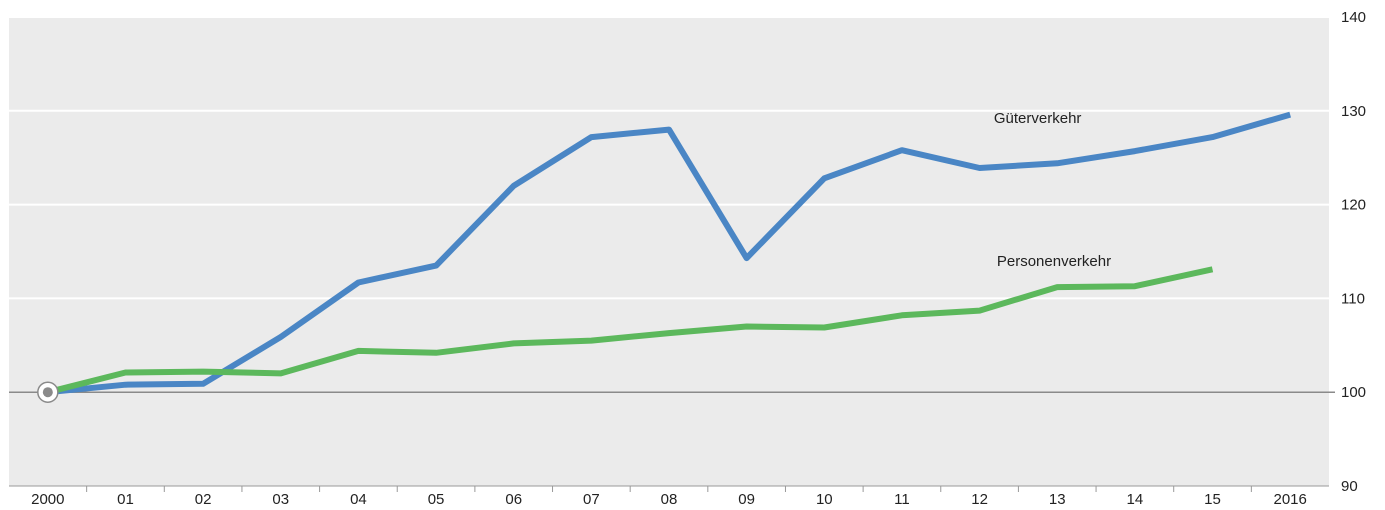 This screenshot has height=510, width=1385. What do you see at coordinates (824, 499) in the screenshot?
I see `x-tick-label: 10` at bounding box center [824, 499].